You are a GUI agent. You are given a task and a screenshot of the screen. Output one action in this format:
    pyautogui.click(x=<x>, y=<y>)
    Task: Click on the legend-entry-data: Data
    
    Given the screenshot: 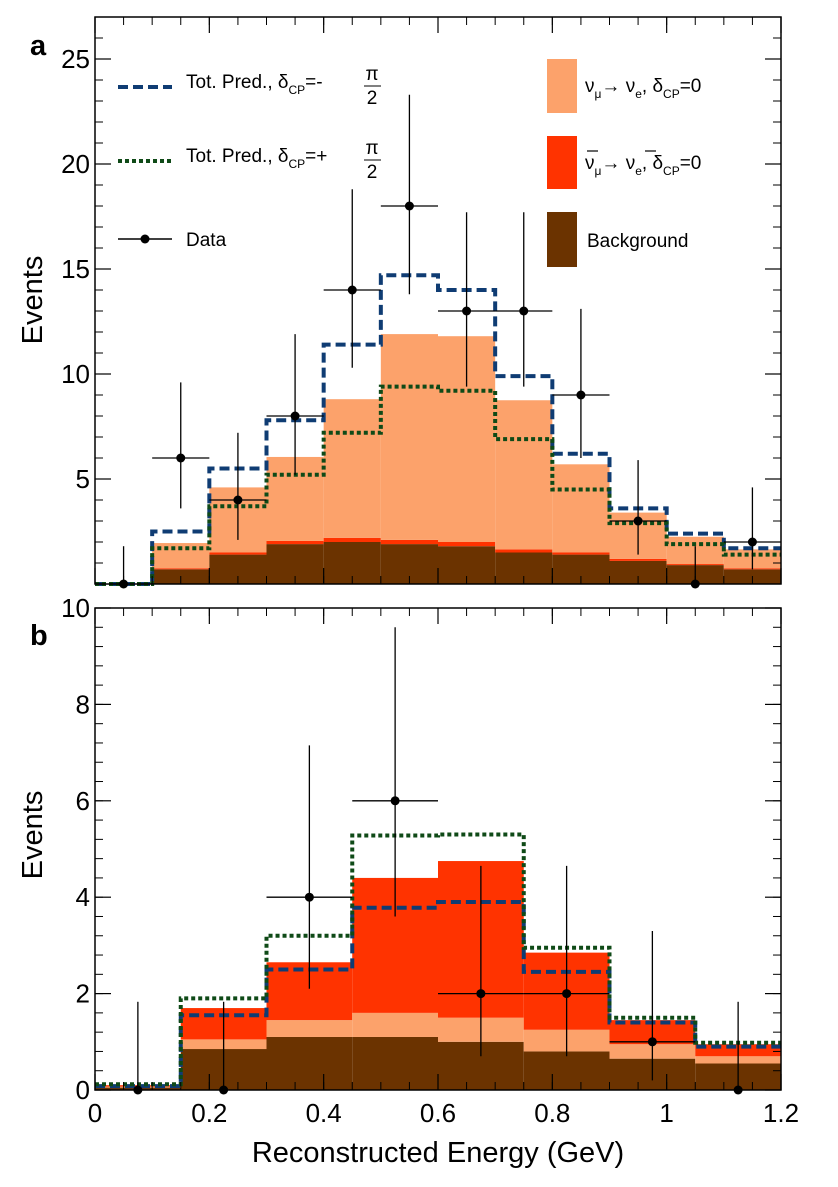 What is the action you would take?
    pyautogui.click(x=172, y=240)
    